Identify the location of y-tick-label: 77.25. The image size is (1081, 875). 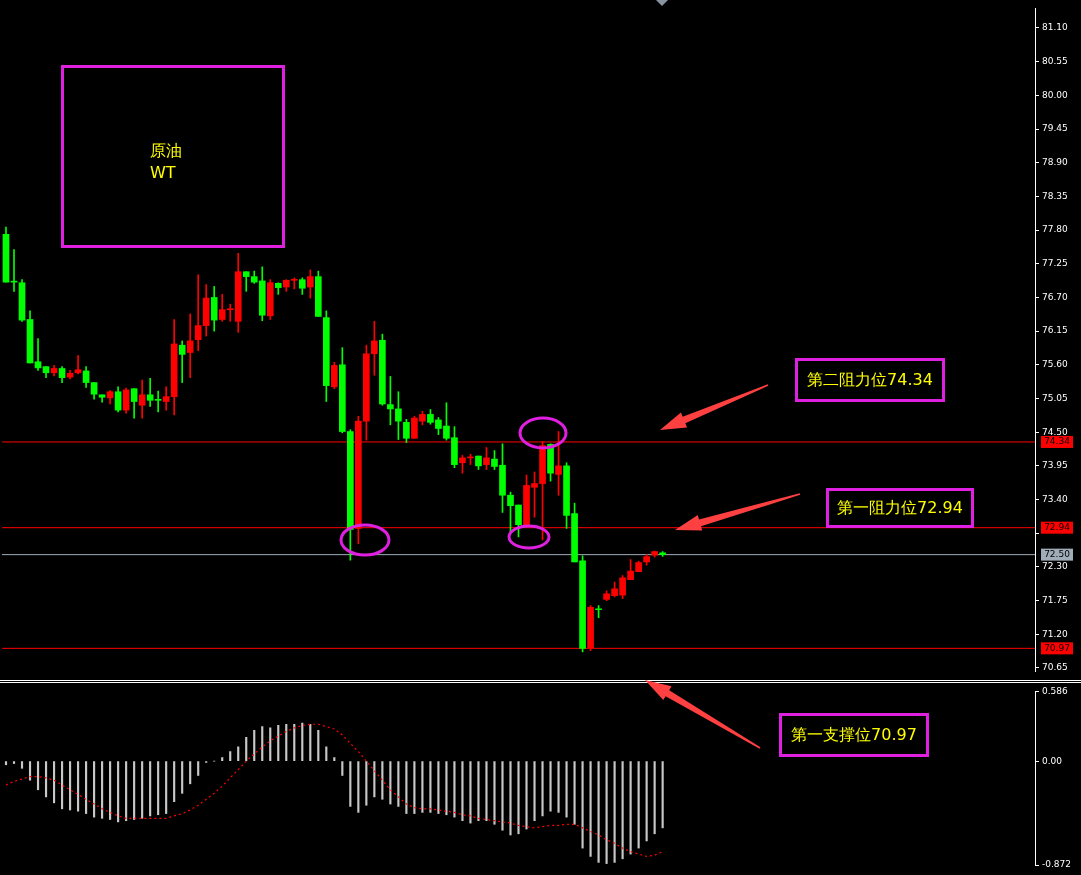
(1055, 263).